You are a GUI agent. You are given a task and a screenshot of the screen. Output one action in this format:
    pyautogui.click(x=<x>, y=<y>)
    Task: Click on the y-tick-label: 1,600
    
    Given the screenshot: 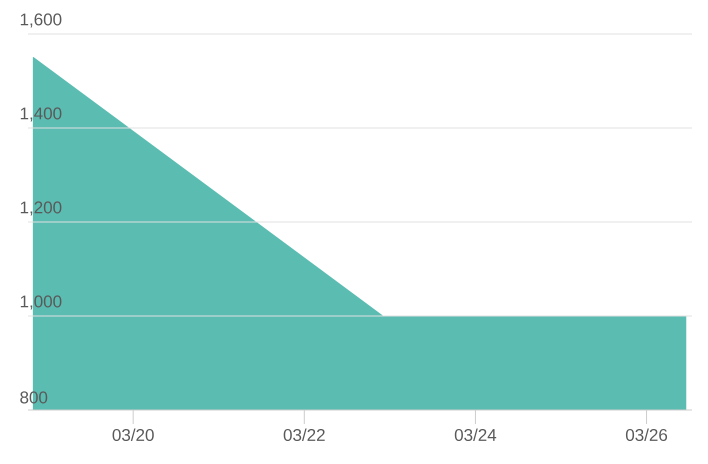 What is the action you would take?
    pyautogui.click(x=41, y=20)
    